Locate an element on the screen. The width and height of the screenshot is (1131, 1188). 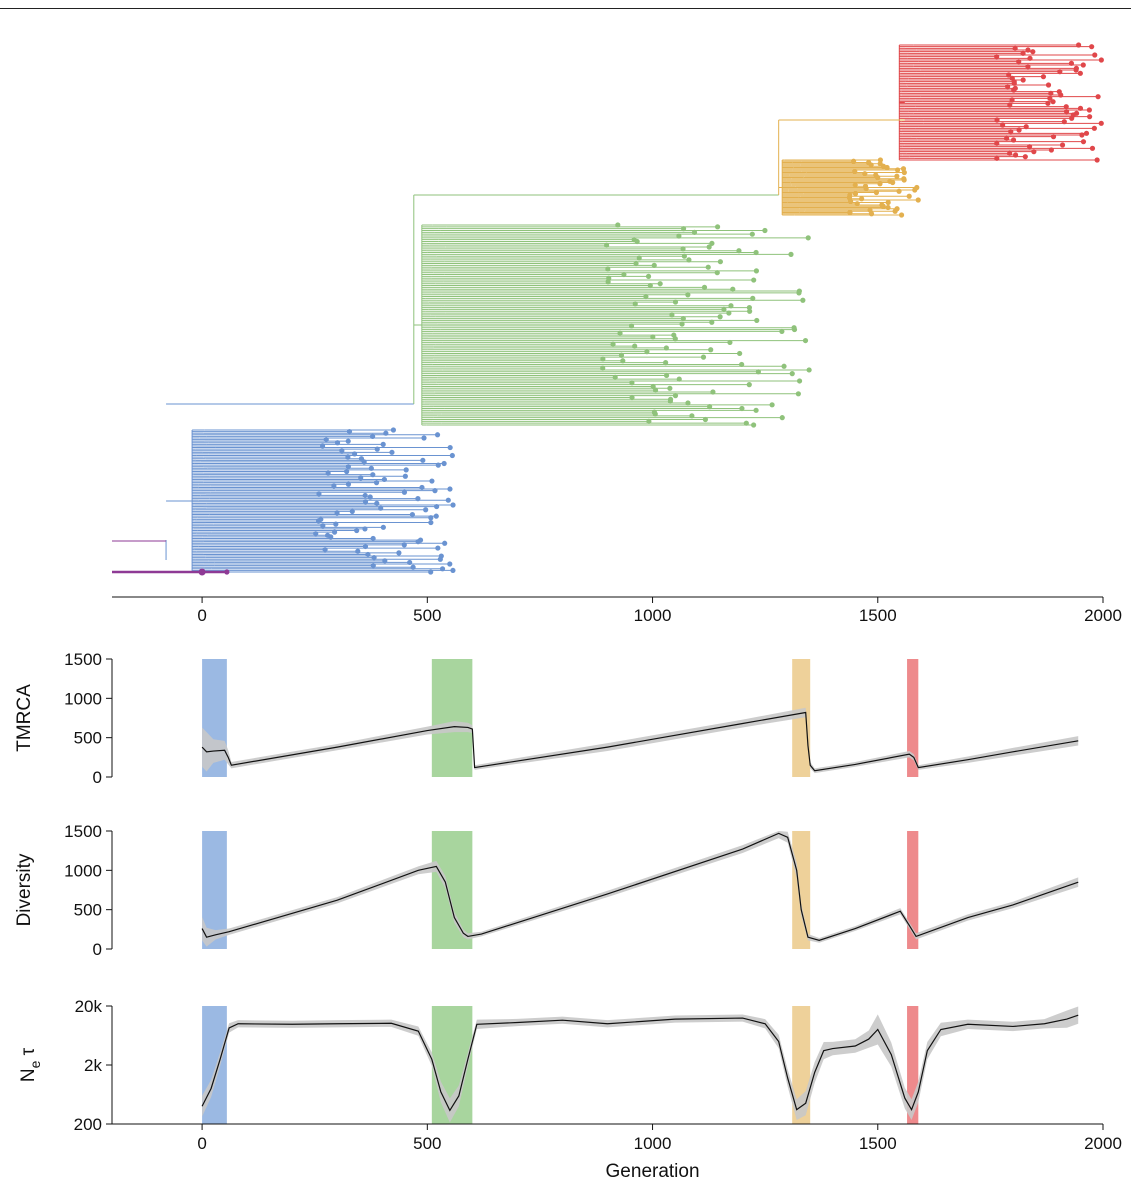
tree-clade-purple is located at coordinates (171, 572).